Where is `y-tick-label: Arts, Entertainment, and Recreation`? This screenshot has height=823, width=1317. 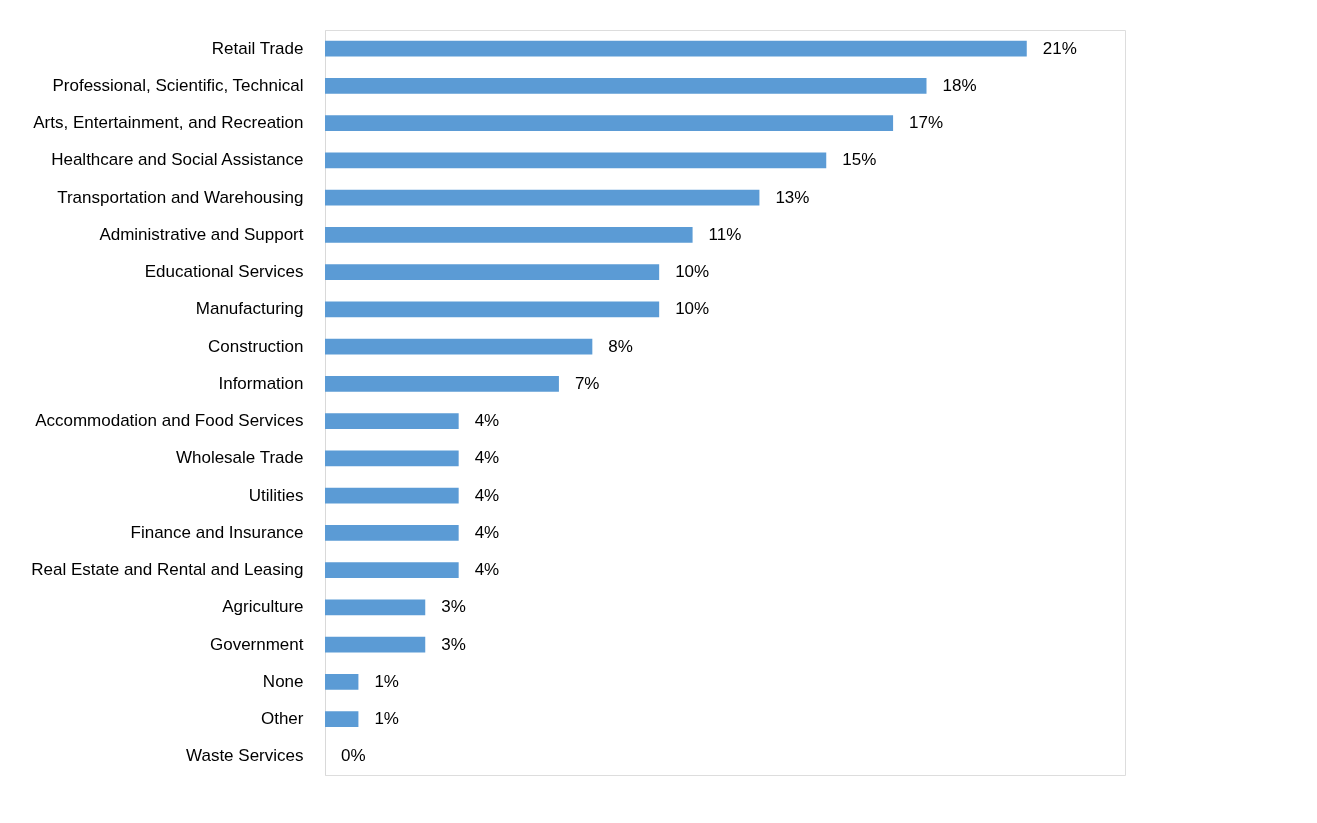
y-tick-label: Arts, Entertainment, and Recreation is located at coordinates (168, 123).